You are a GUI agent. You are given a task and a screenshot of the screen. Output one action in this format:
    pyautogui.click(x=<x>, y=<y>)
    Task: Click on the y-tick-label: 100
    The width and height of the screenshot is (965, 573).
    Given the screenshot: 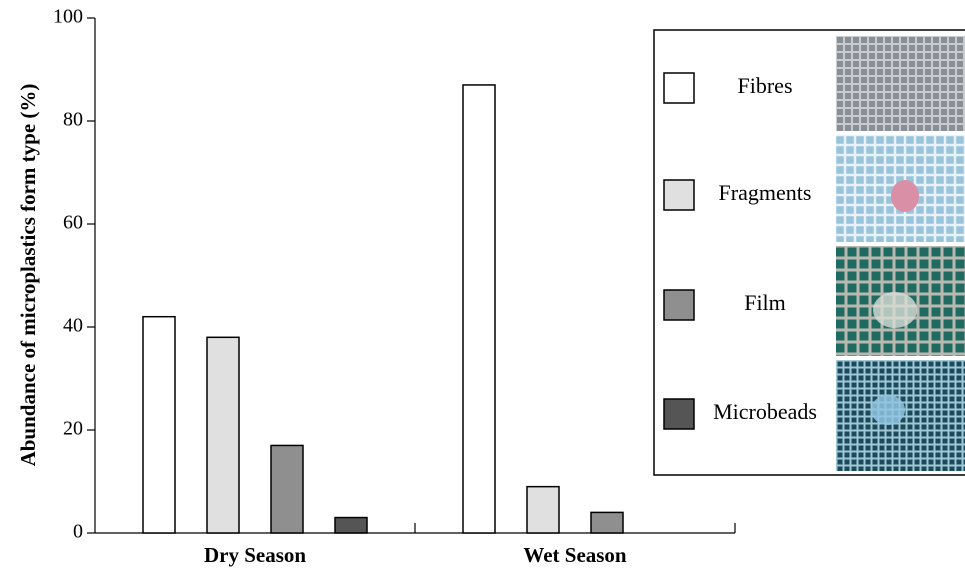 What is the action you would take?
    pyautogui.click(x=68, y=17)
    